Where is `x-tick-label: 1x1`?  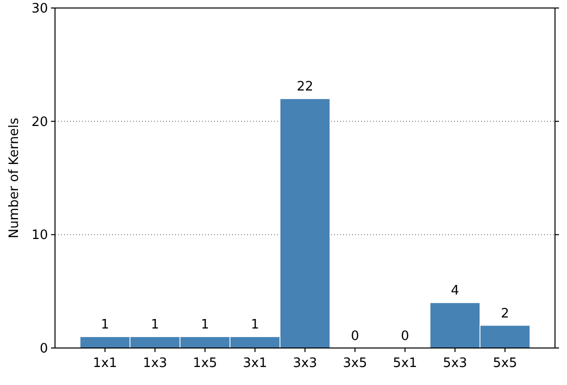
x-tick-label: 1x1 is located at coordinates (105, 363).